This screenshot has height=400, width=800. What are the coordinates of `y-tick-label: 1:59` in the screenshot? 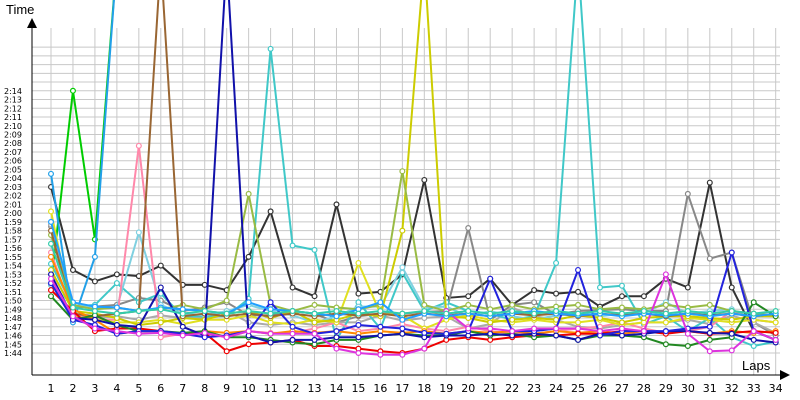 It's located at (13, 222).